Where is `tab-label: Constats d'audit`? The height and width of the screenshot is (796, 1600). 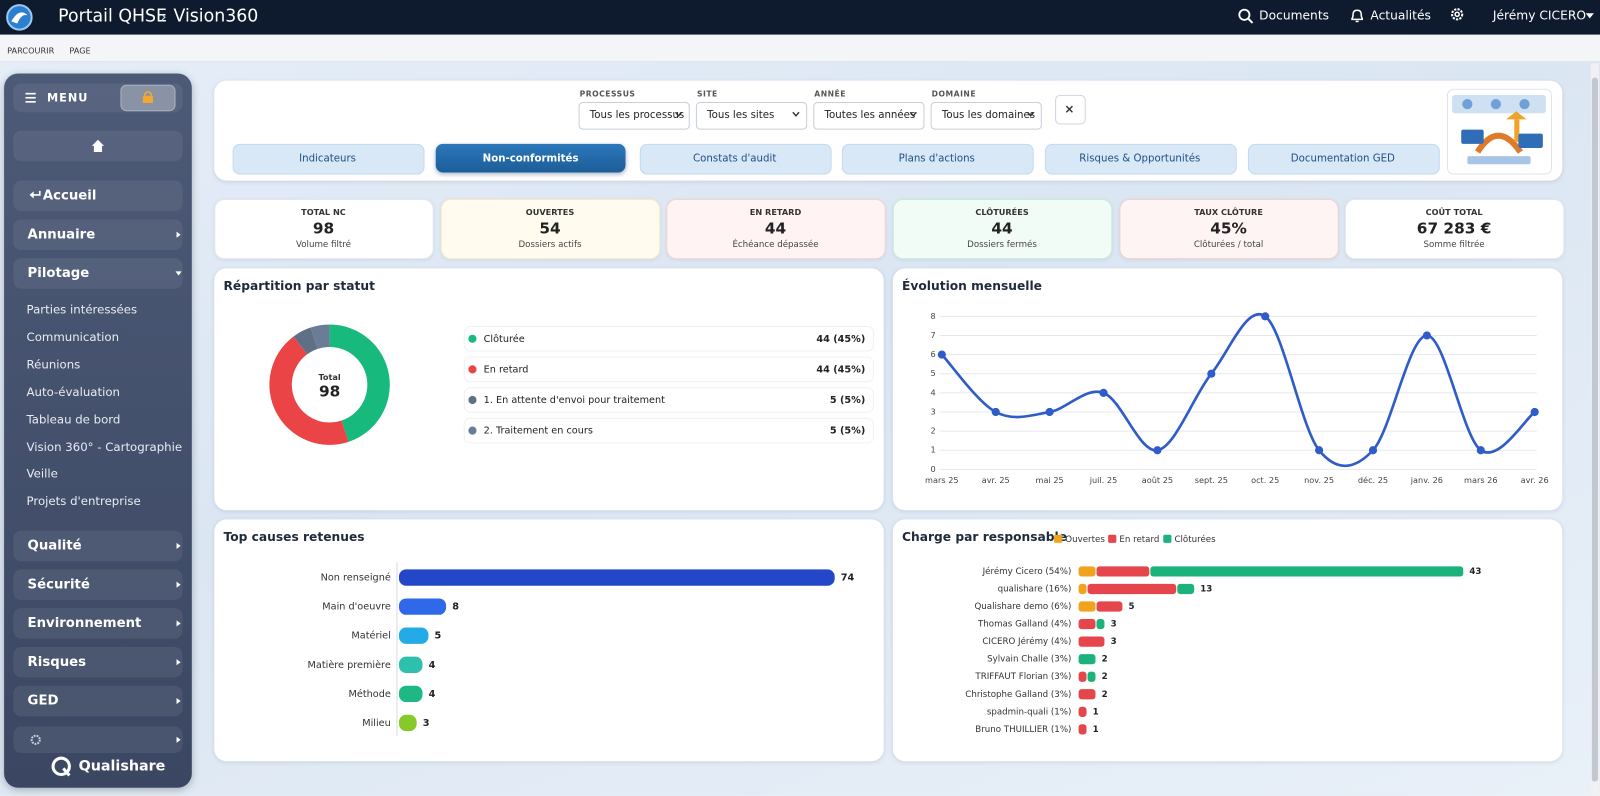 tab-label: Constats d'audit is located at coordinates (735, 159).